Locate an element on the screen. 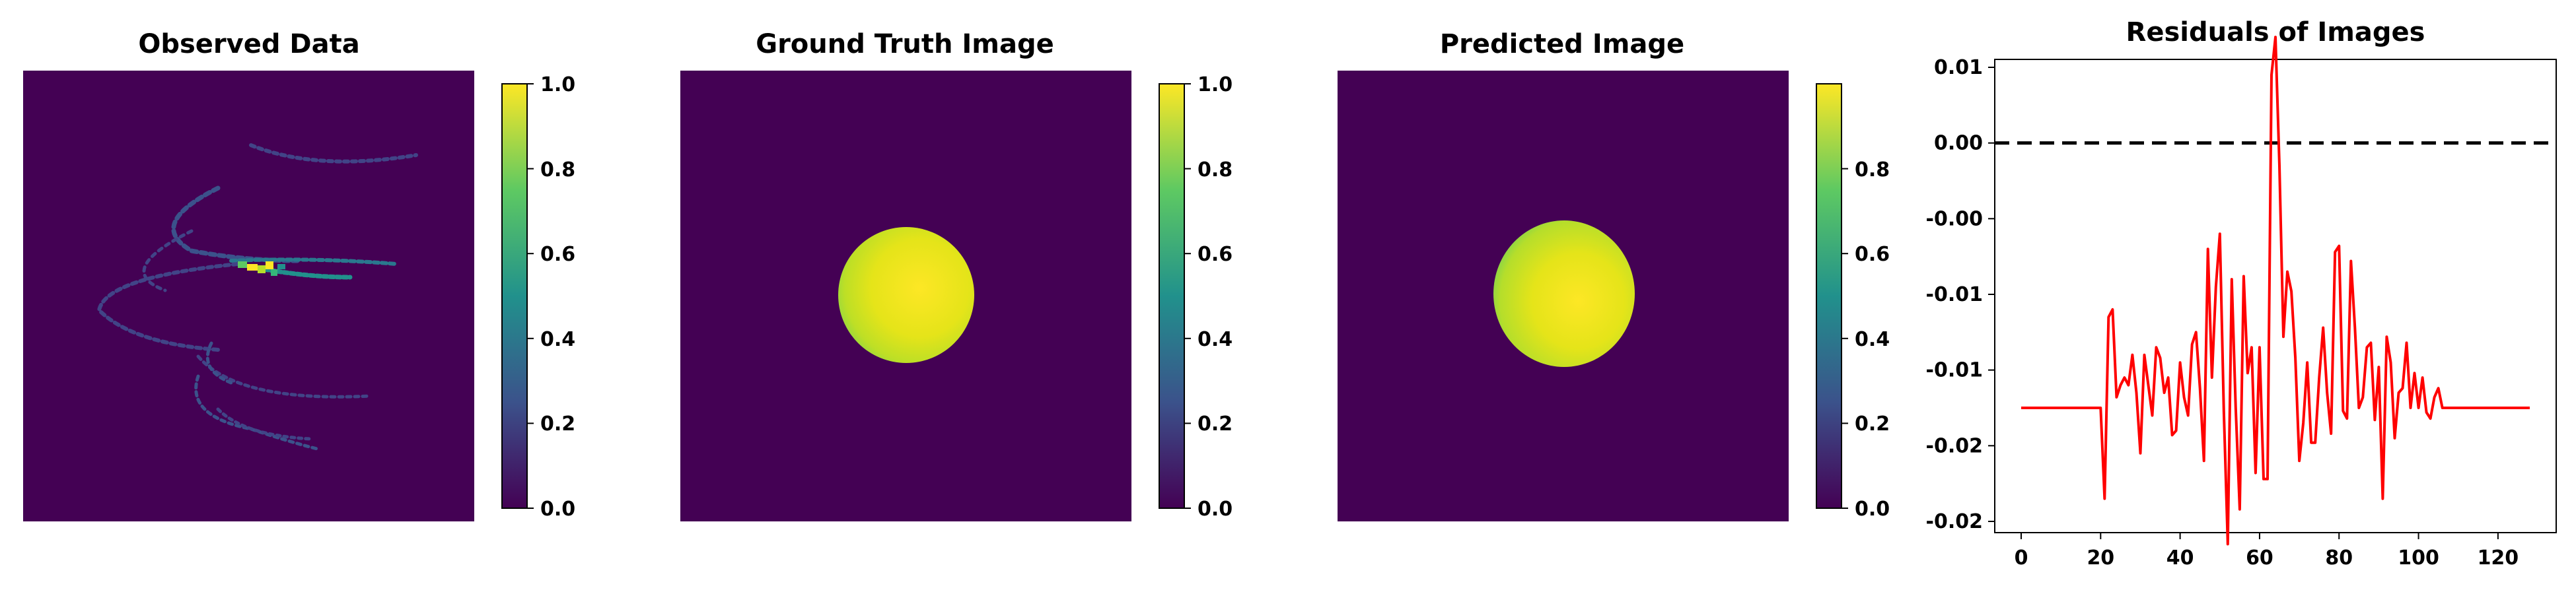 This screenshot has height=594, width=2576. observed-heatmap is located at coordinates (248, 296).